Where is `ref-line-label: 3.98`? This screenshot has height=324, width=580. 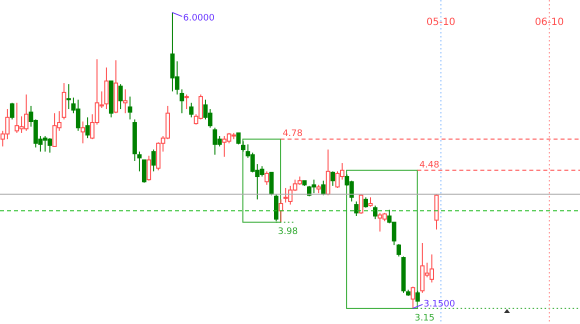
ref-line-label: 3.98 is located at coordinates (288, 232).